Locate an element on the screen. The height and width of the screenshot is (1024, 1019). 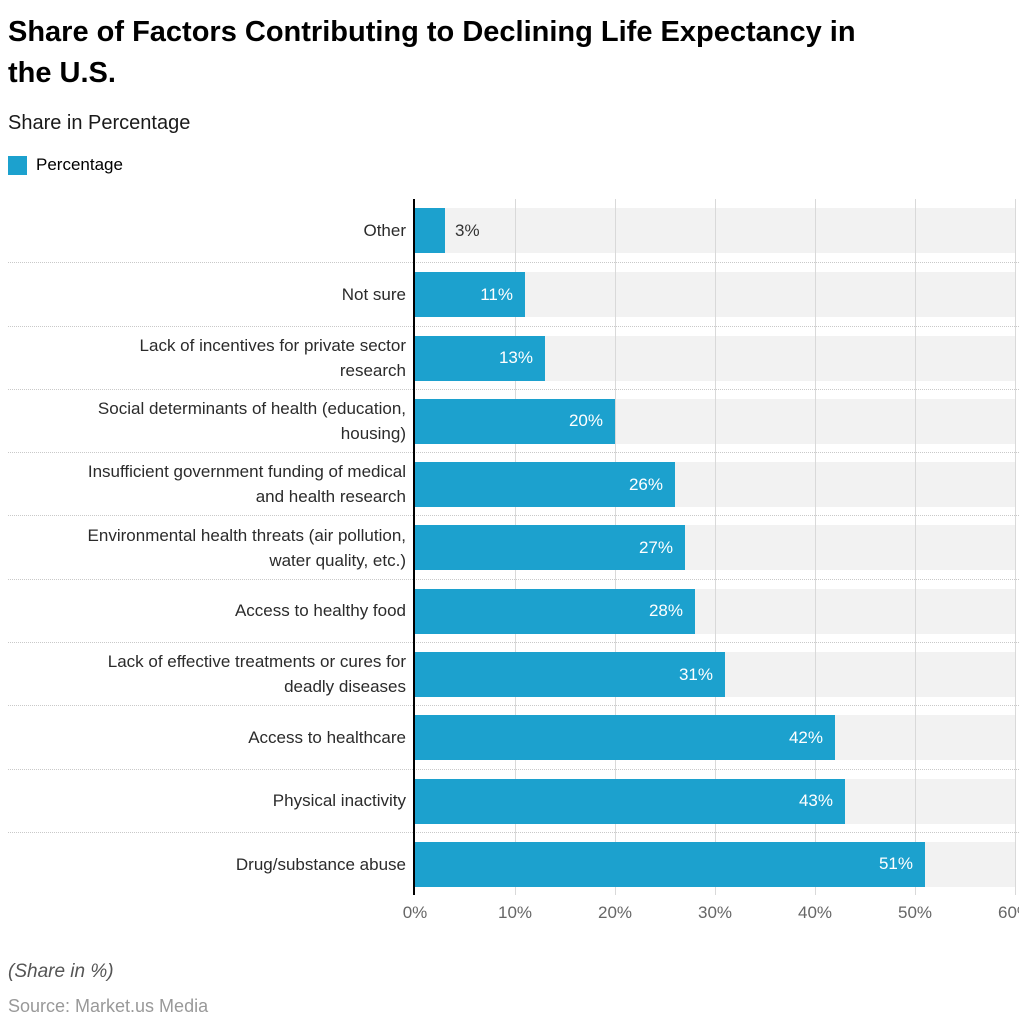
bar: 42% is located at coordinates (625, 738).